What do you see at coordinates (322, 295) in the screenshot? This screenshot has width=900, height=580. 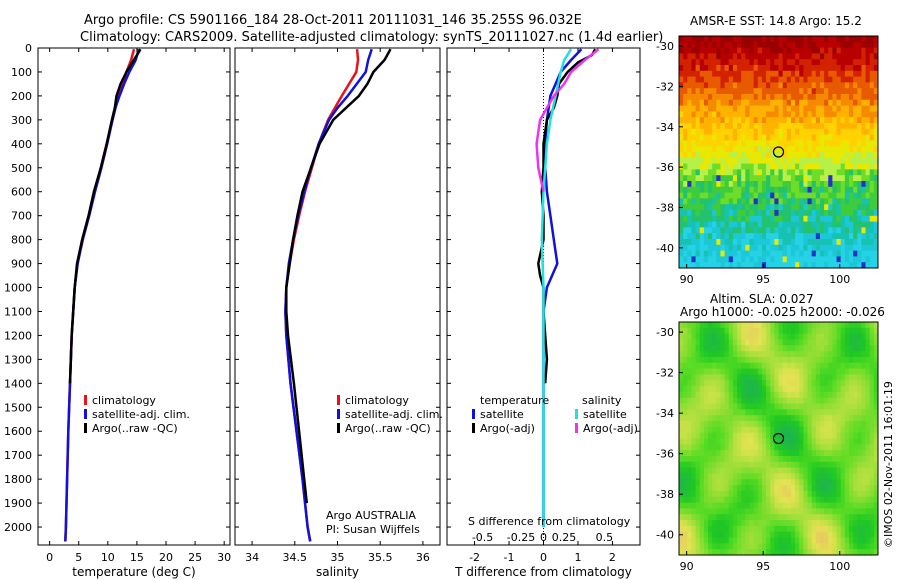 I see `series-line-climatology` at bounding box center [322, 295].